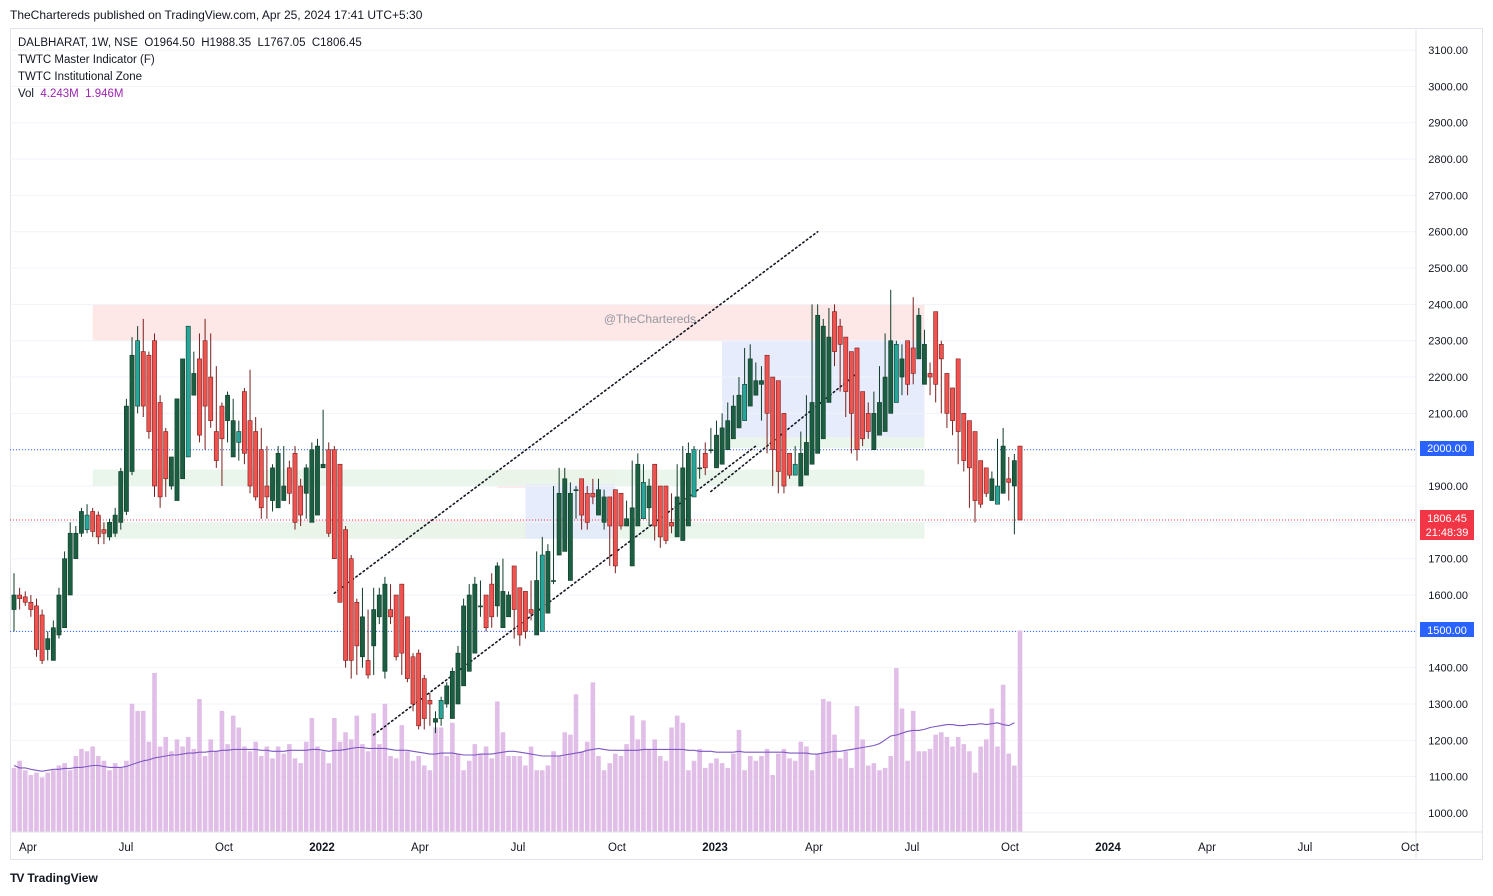 Image resolution: width=1493 pixels, height=896 pixels. Describe the element at coordinates (1448, 87) in the screenshot. I see `y-tick-label-20: 3000.00` at that location.